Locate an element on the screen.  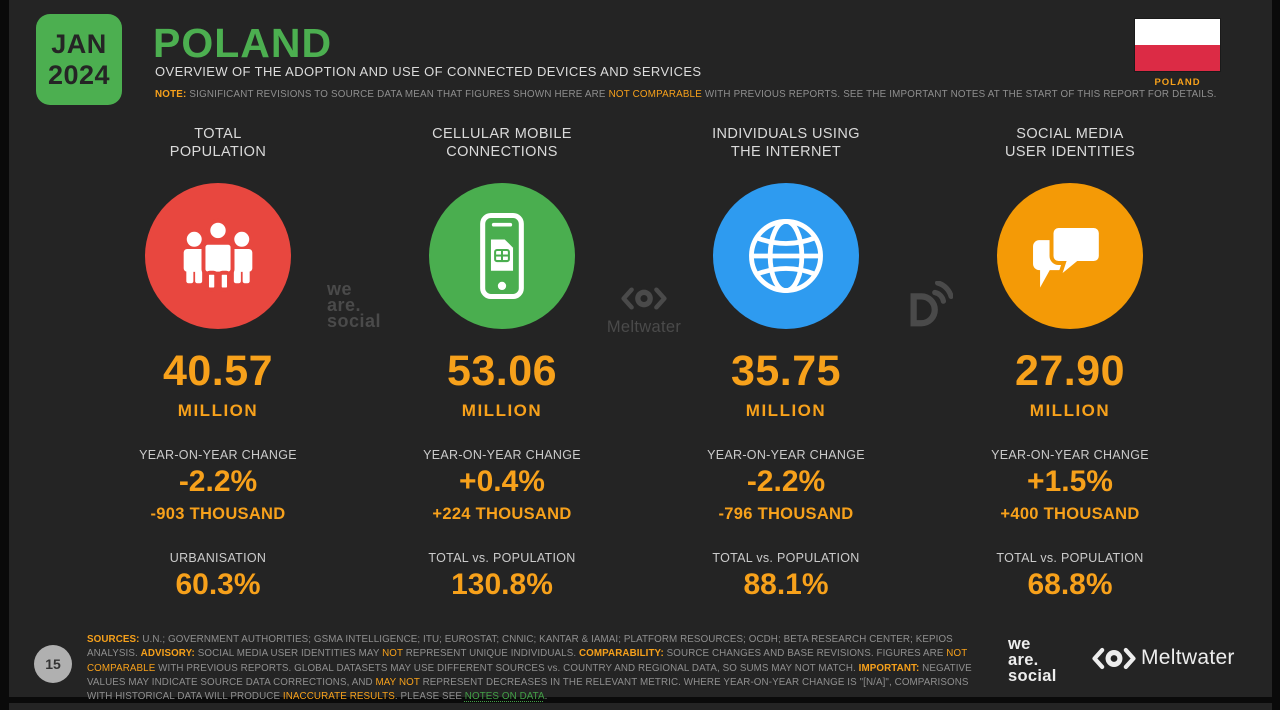
globe-icon is located at coordinates (786, 256).